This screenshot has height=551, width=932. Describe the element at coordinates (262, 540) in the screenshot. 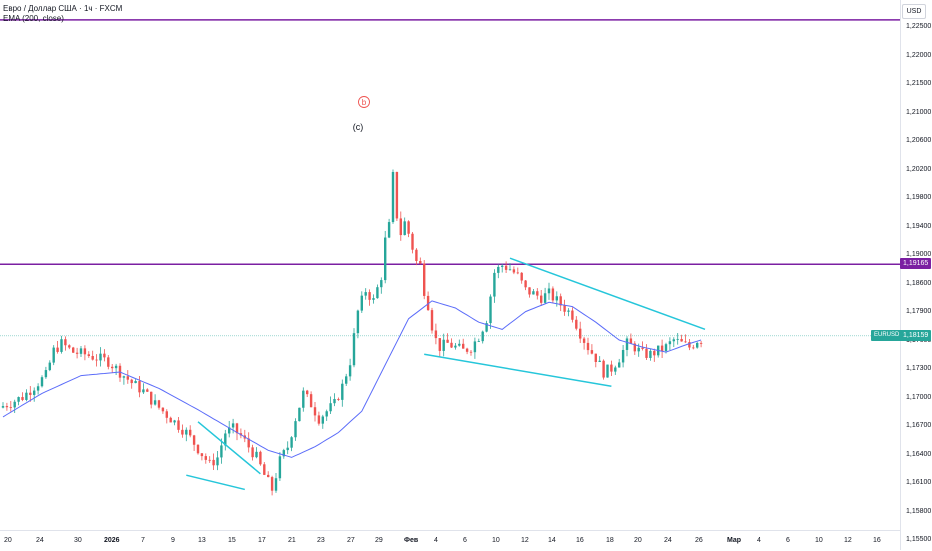

I see `time-tick-label: 17` at that location.